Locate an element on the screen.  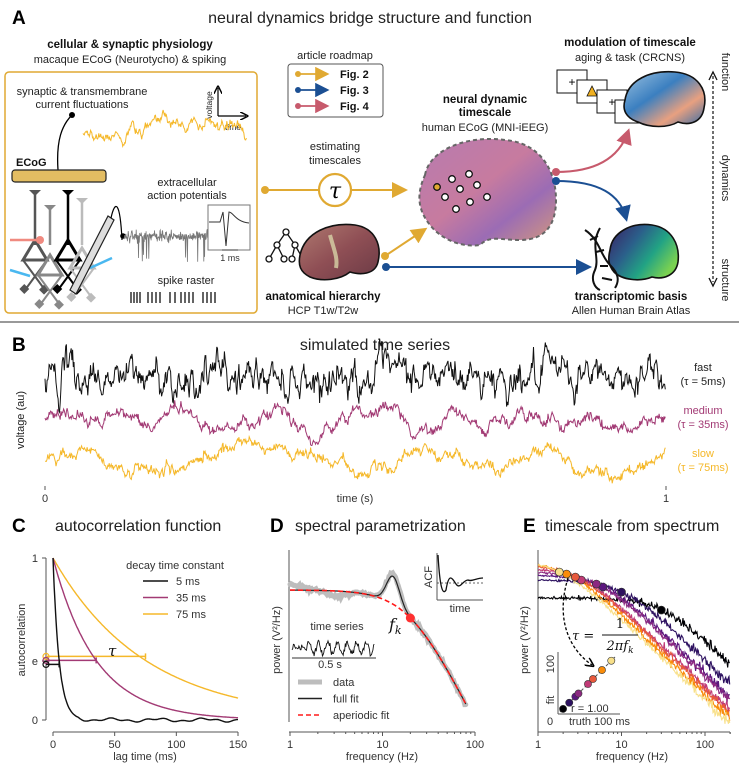
legend-label: 75 ms is located at coordinates (191, 615).